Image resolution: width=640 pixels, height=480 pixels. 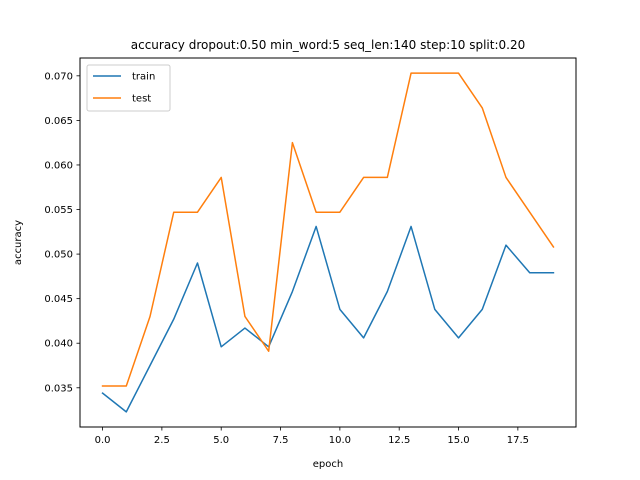 What do you see at coordinates (458, 440) in the screenshot?
I see `x-tick-label: 15.0` at bounding box center [458, 440].